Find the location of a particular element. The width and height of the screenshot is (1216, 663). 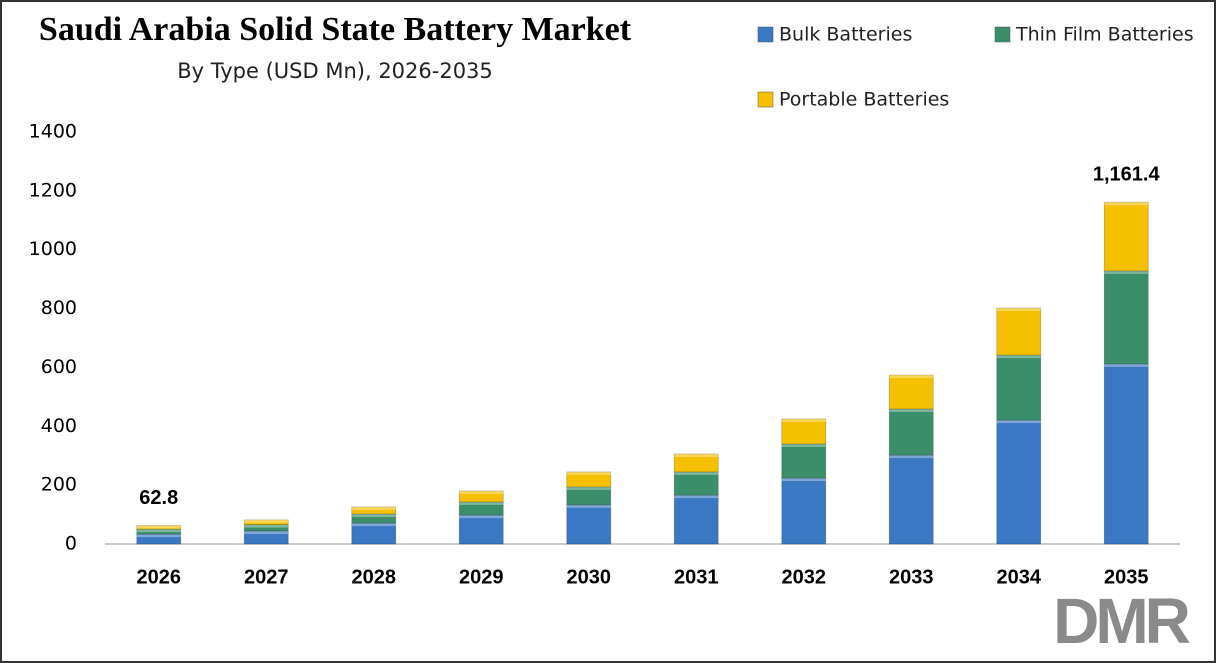

x-tick-label: 2027 is located at coordinates (266, 577).